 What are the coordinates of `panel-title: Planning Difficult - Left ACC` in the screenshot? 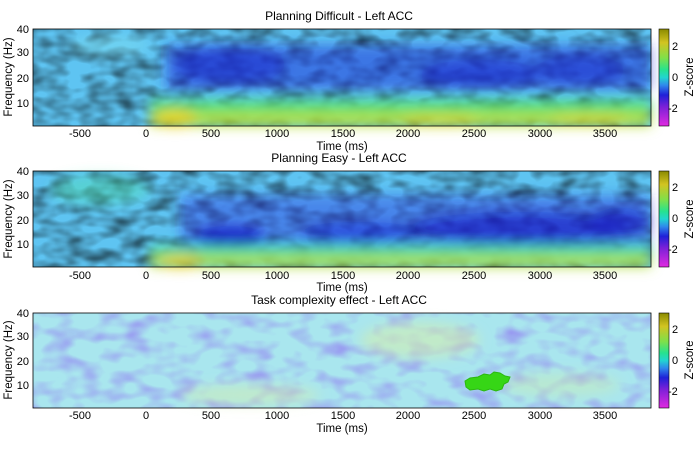 It's located at (339, 16).